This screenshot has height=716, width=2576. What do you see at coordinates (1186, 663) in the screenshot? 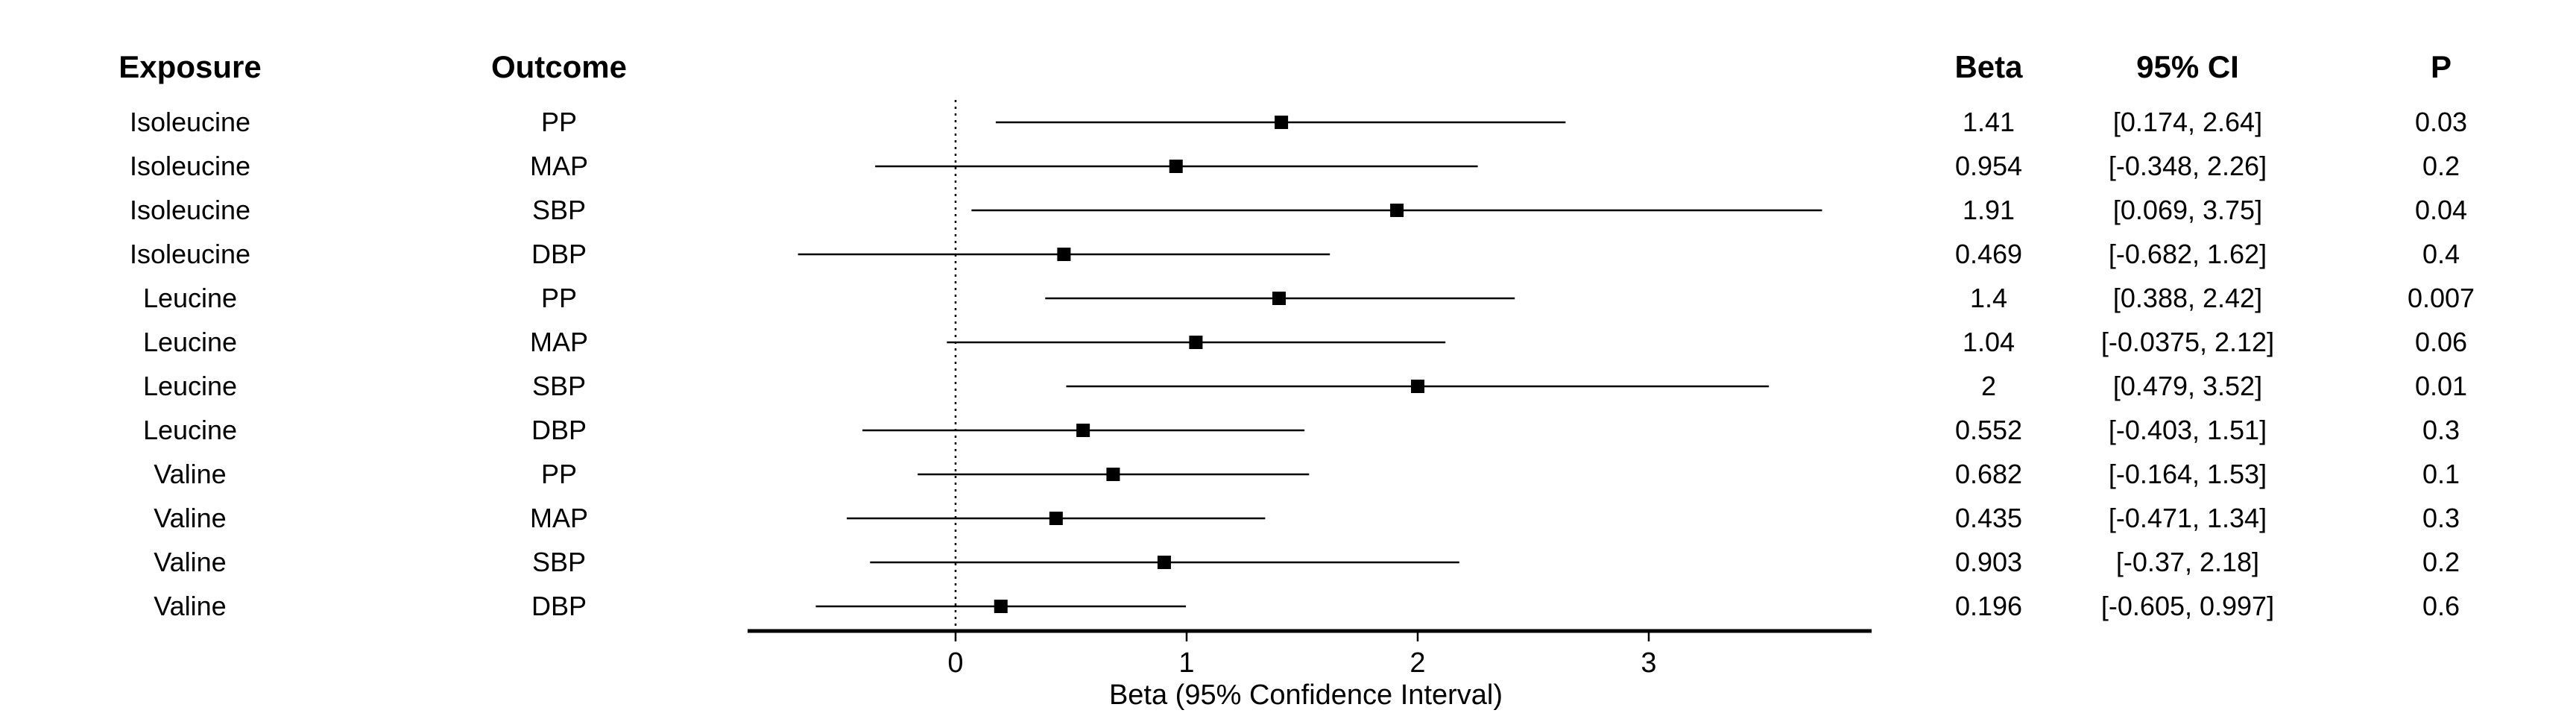
I see `x-tick-label: 1` at bounding box center [1186, 663].